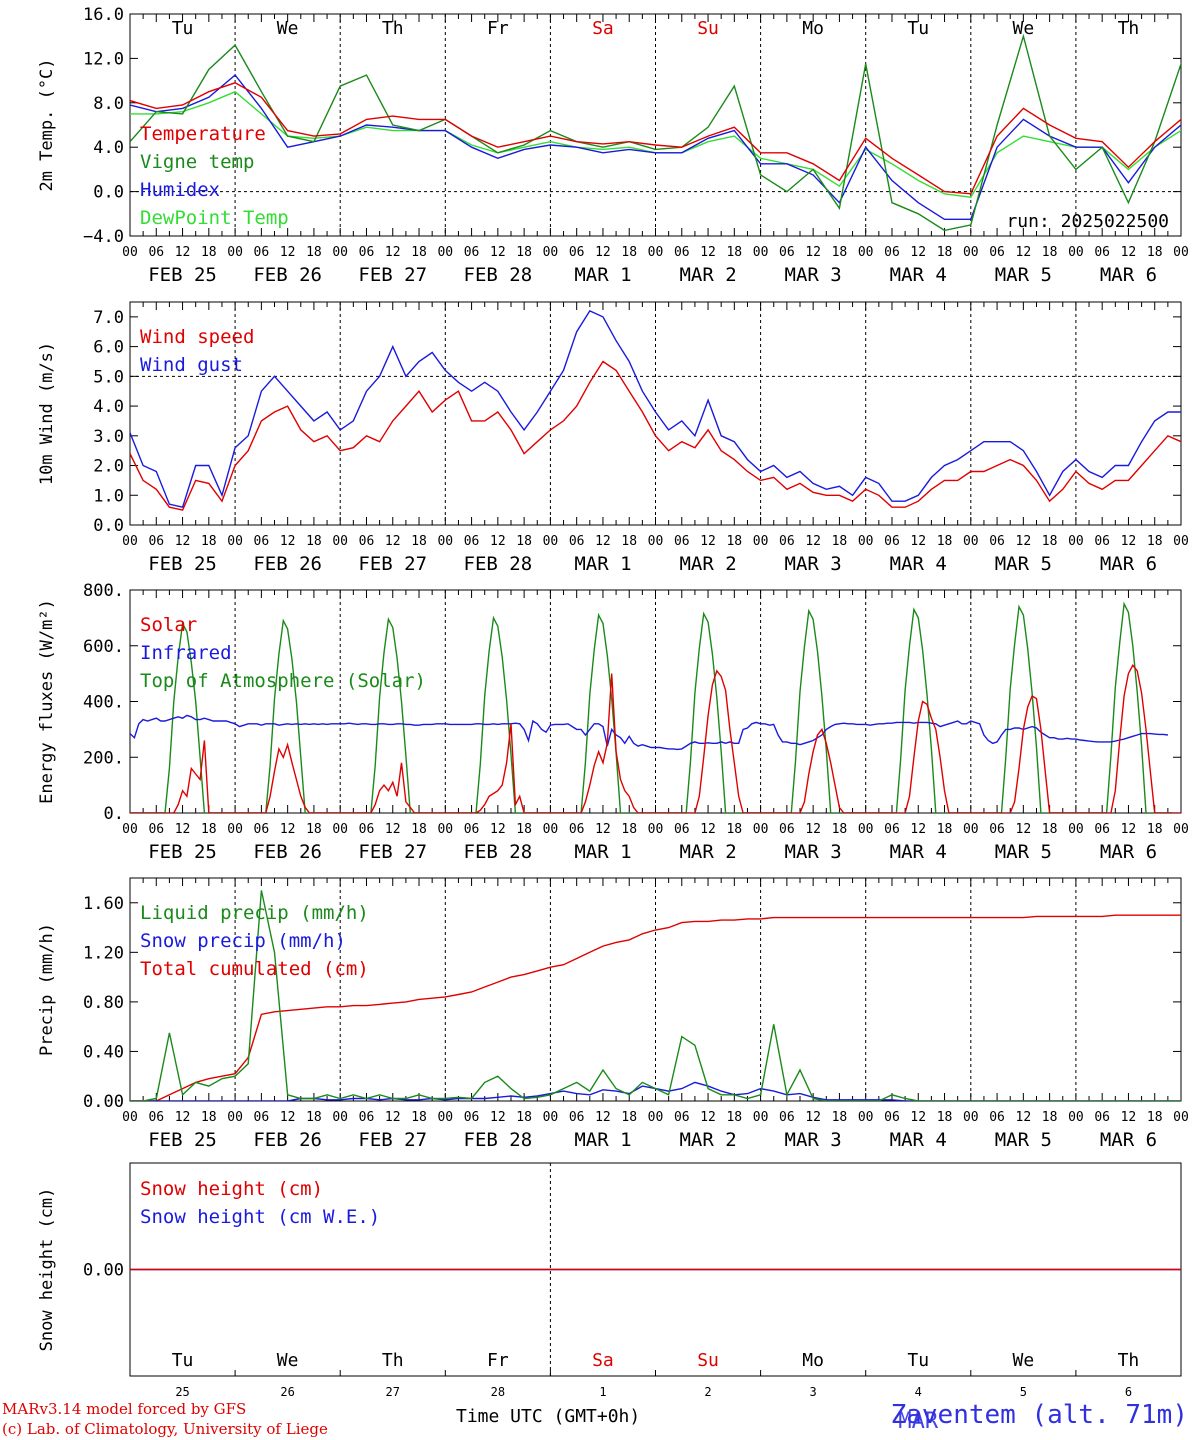 The image size is (1194, 1440). What do you see at coordinates (103, 904) in the screenshot?
I see `y-tick-label: 1.60` at bounding box center [103, 904].